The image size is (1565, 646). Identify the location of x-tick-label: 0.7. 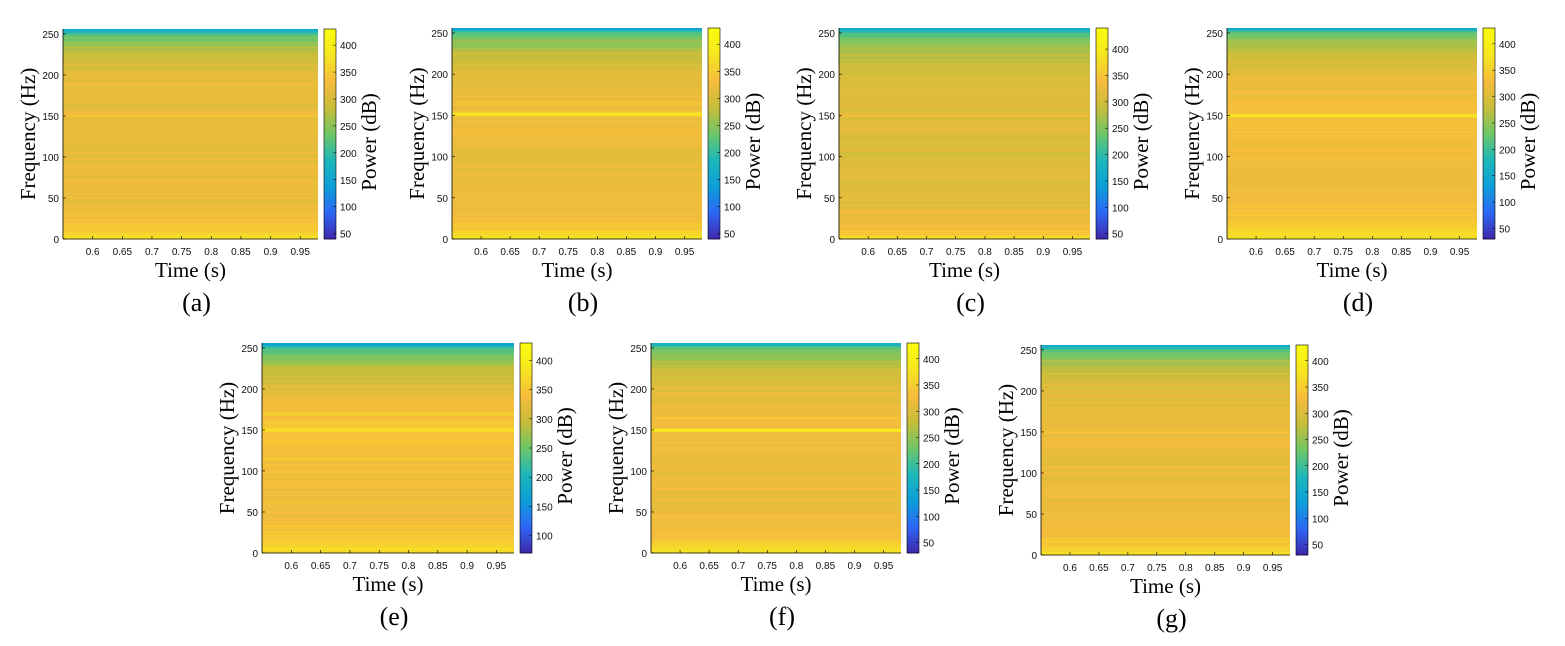
(927, 252).